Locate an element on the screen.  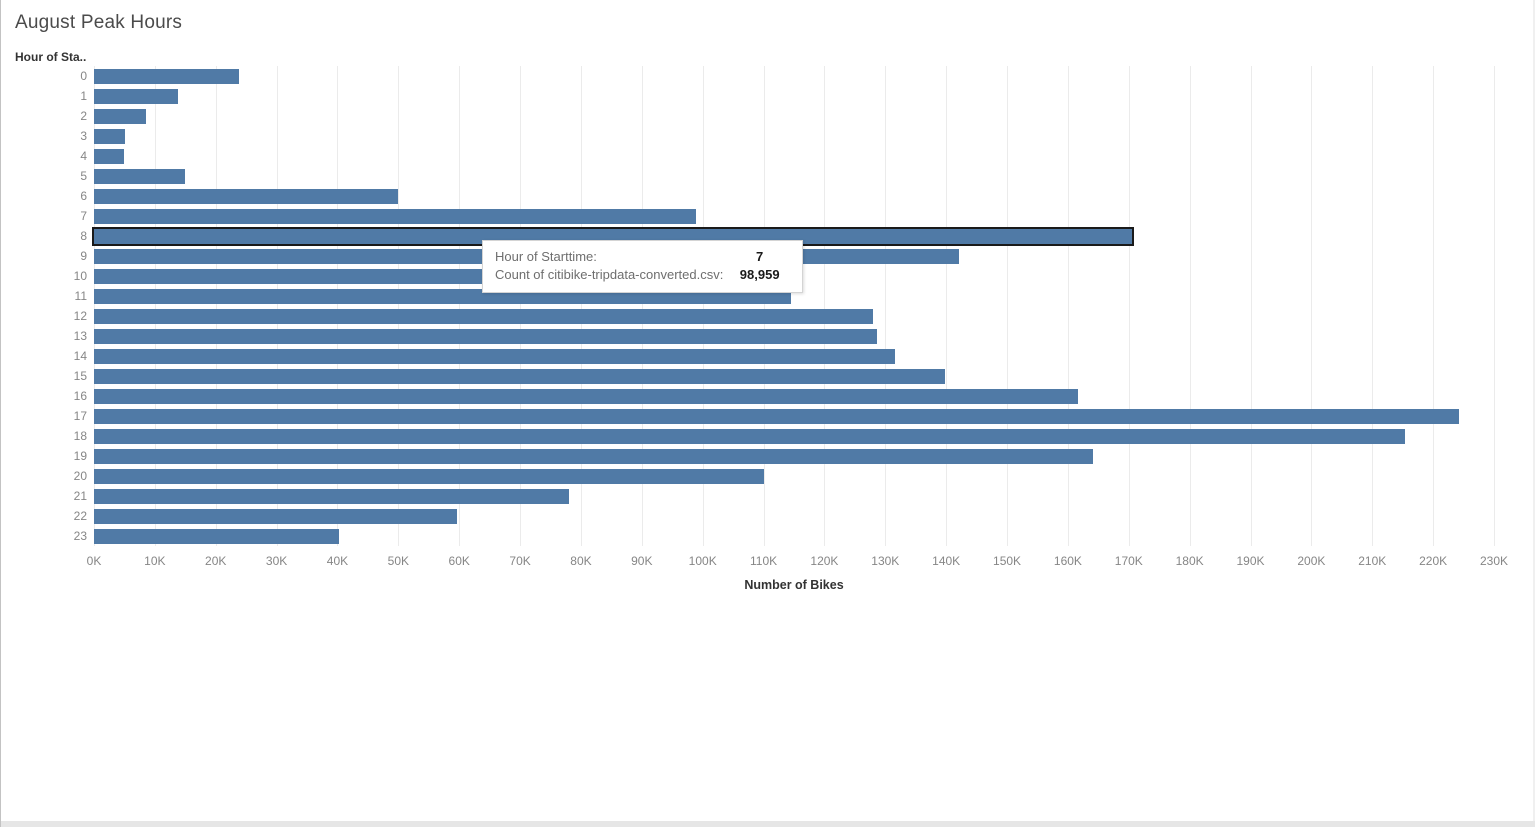
x-axis-tick-label: 120K is located at coordinates (824, 561).